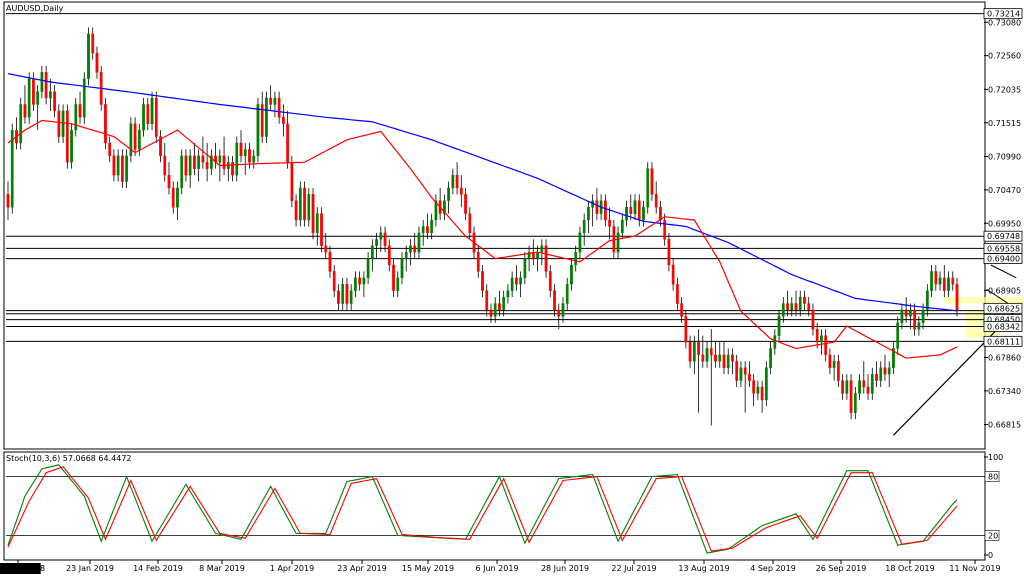 This screenshot has width=1024, height=576. What do you see at coordinates (1004, 223) in the screenshot?
I see `y-tick-label: 0.69950` at bounding box center [1004, 223].